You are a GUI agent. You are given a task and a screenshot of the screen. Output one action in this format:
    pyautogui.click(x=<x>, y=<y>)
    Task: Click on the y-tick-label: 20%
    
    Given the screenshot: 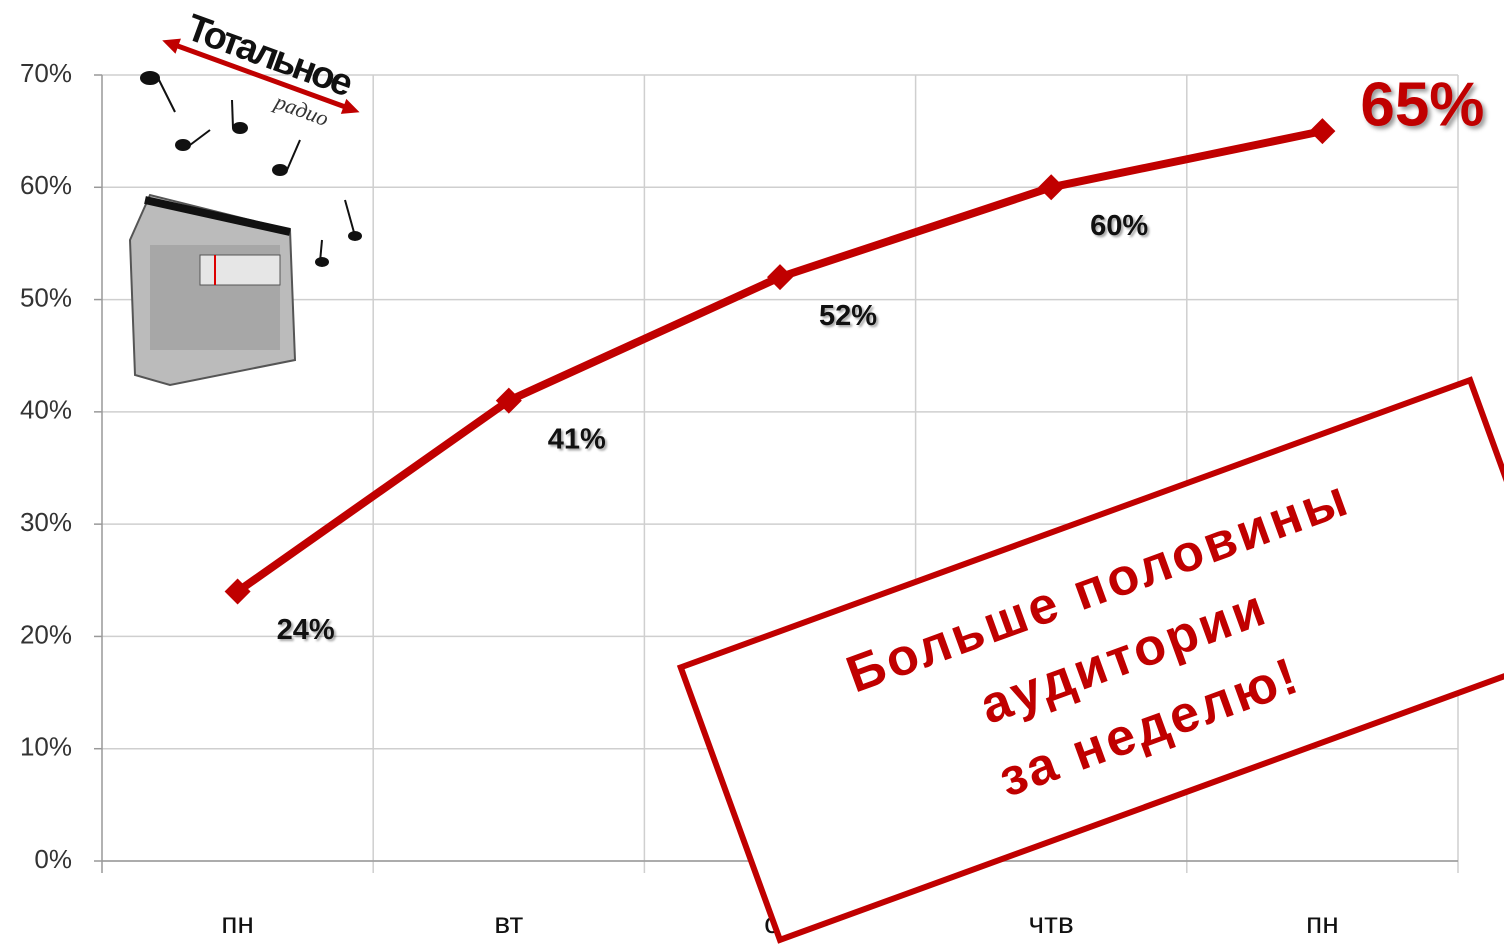 What is the action you would take?
    pyautogui.click(x=46, y=634)
    